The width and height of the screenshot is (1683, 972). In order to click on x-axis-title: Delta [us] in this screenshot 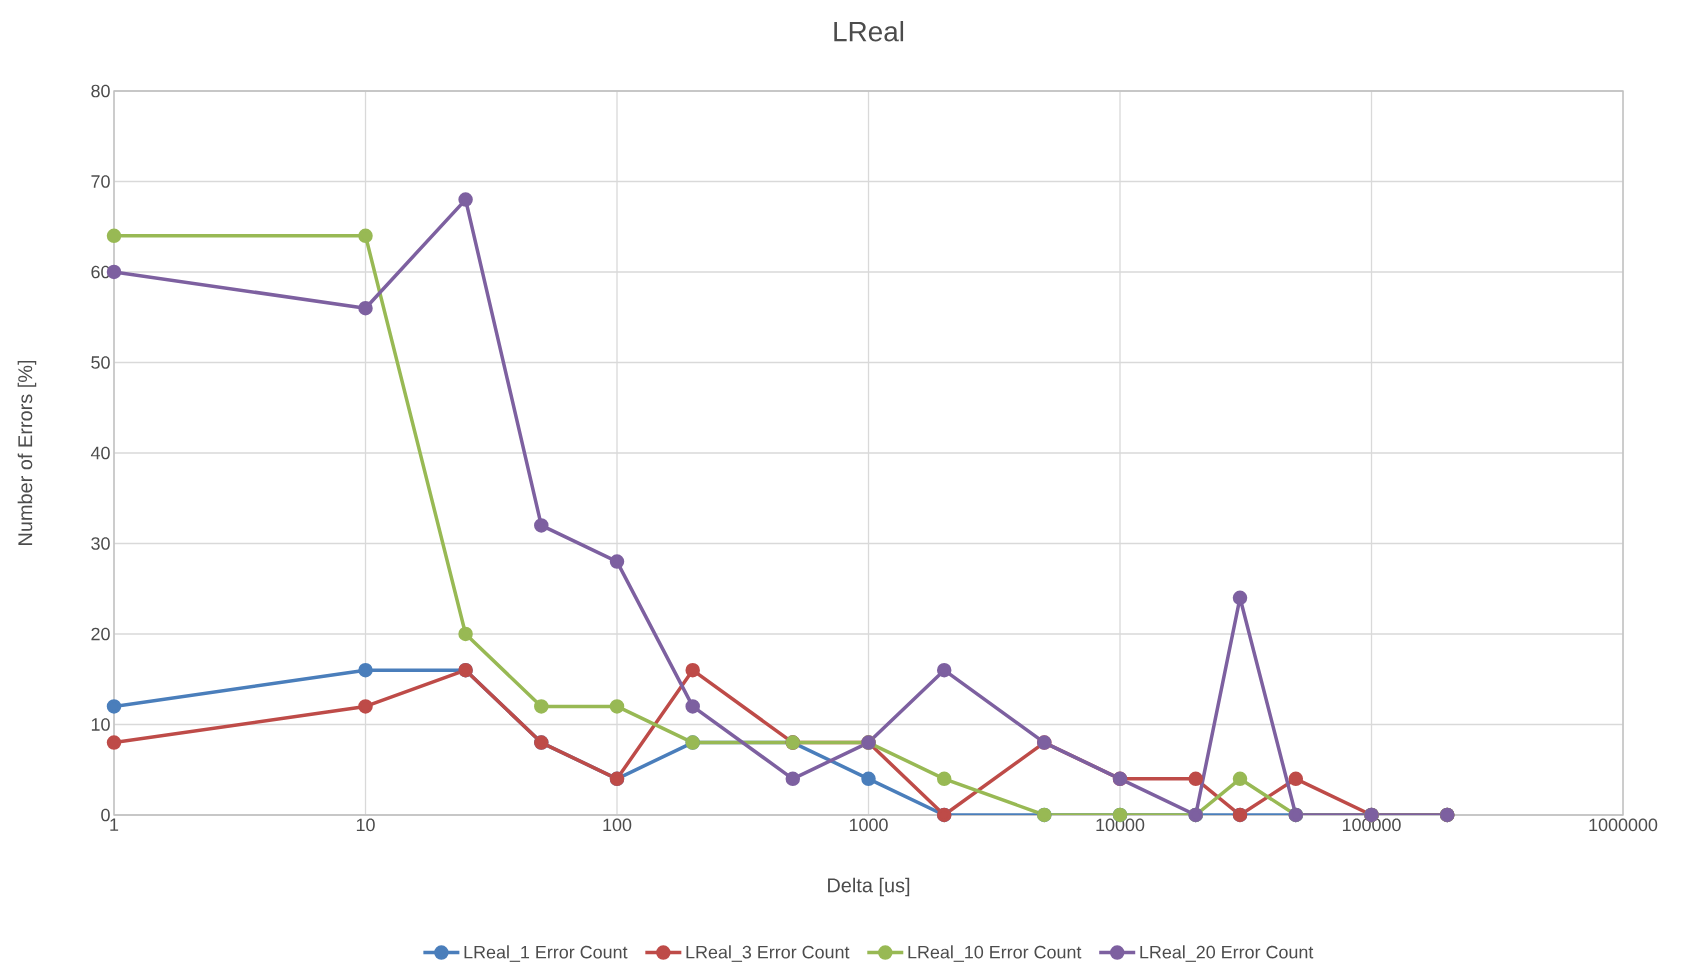, I will do `click(869, 887)`.